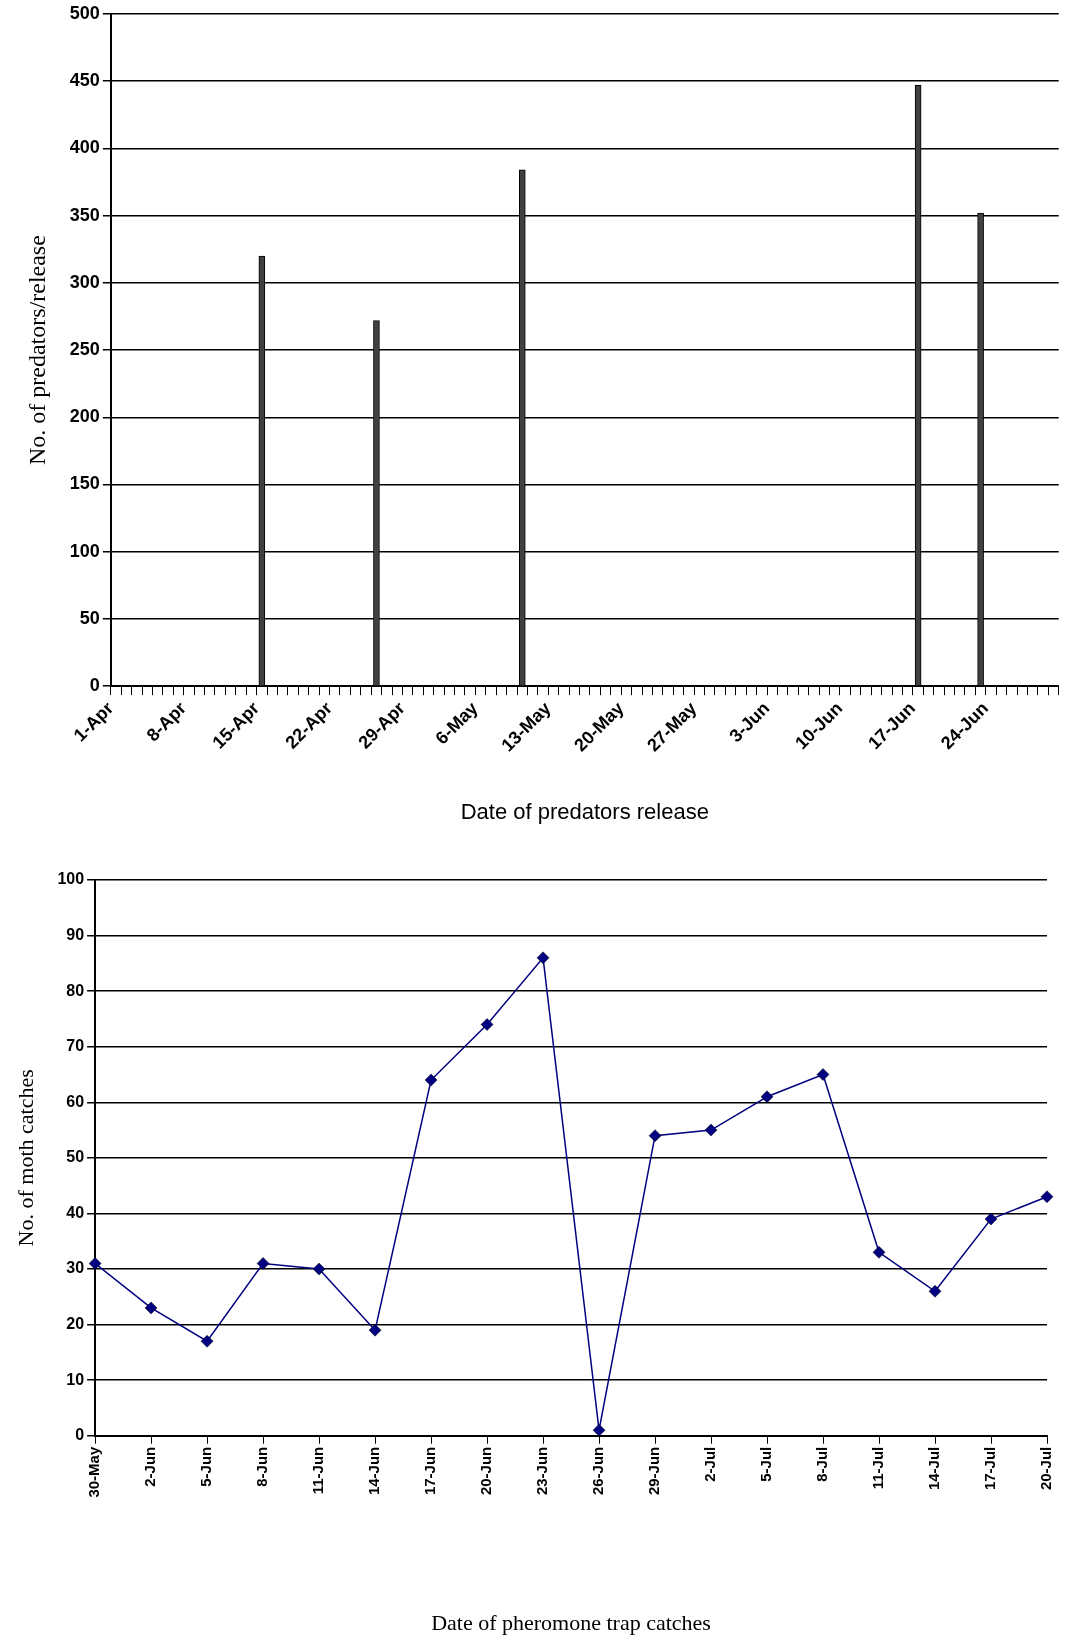 The image size is (1077, 1651). I want to click on y-tick-label: 300, so click(84, 281).